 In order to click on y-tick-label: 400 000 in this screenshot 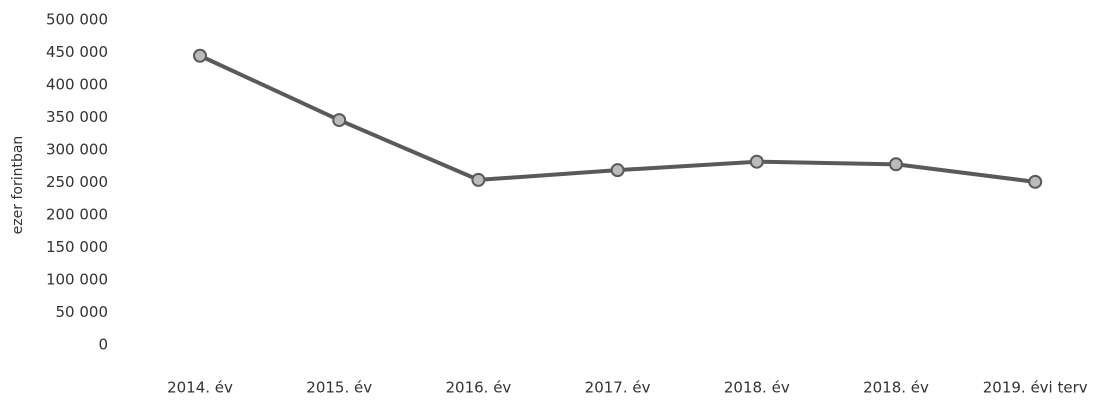, I will do `click(77, 85)`.